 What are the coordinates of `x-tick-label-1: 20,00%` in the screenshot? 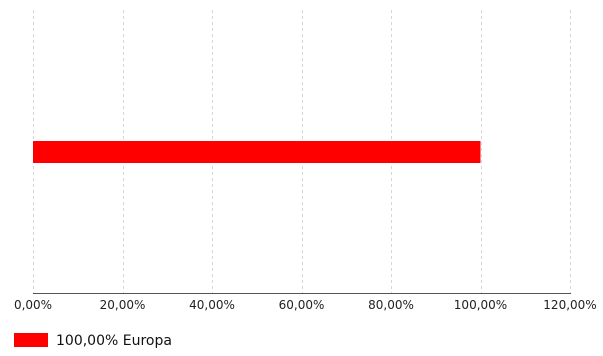 It's located at (123, 305).